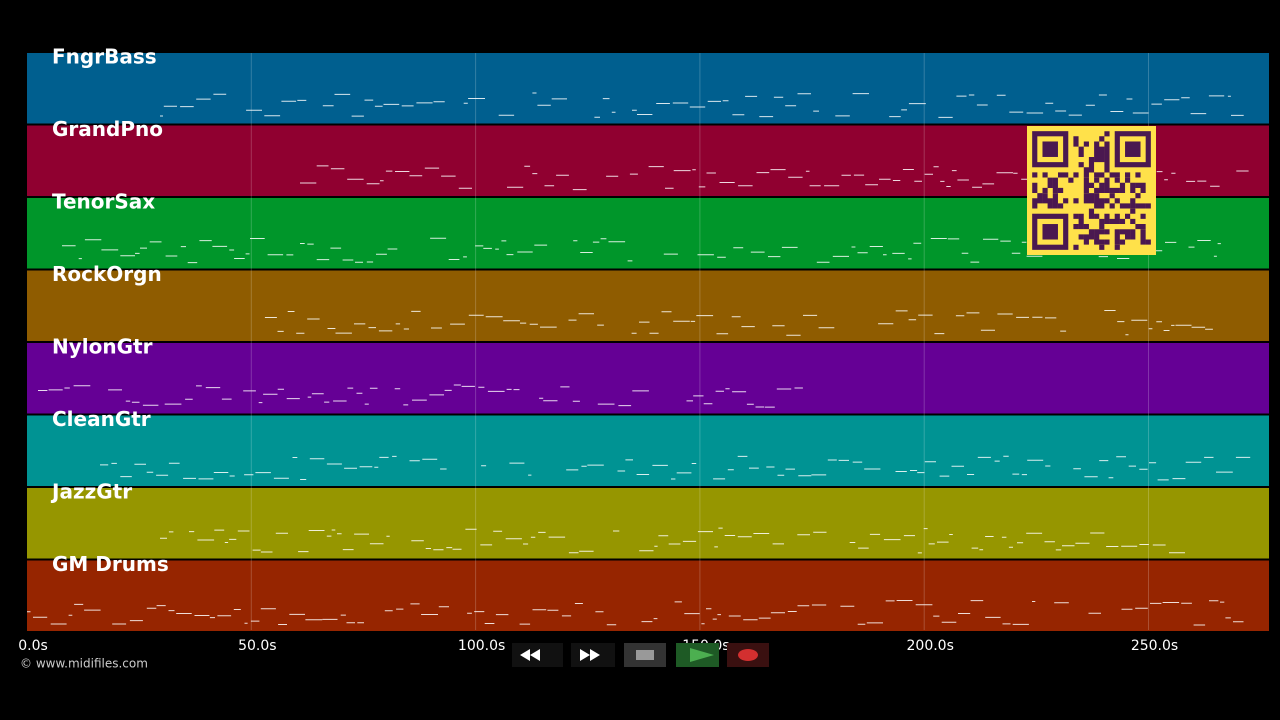 The image size is (1280, 720). I want to click on record-icon, so click(748, 655).